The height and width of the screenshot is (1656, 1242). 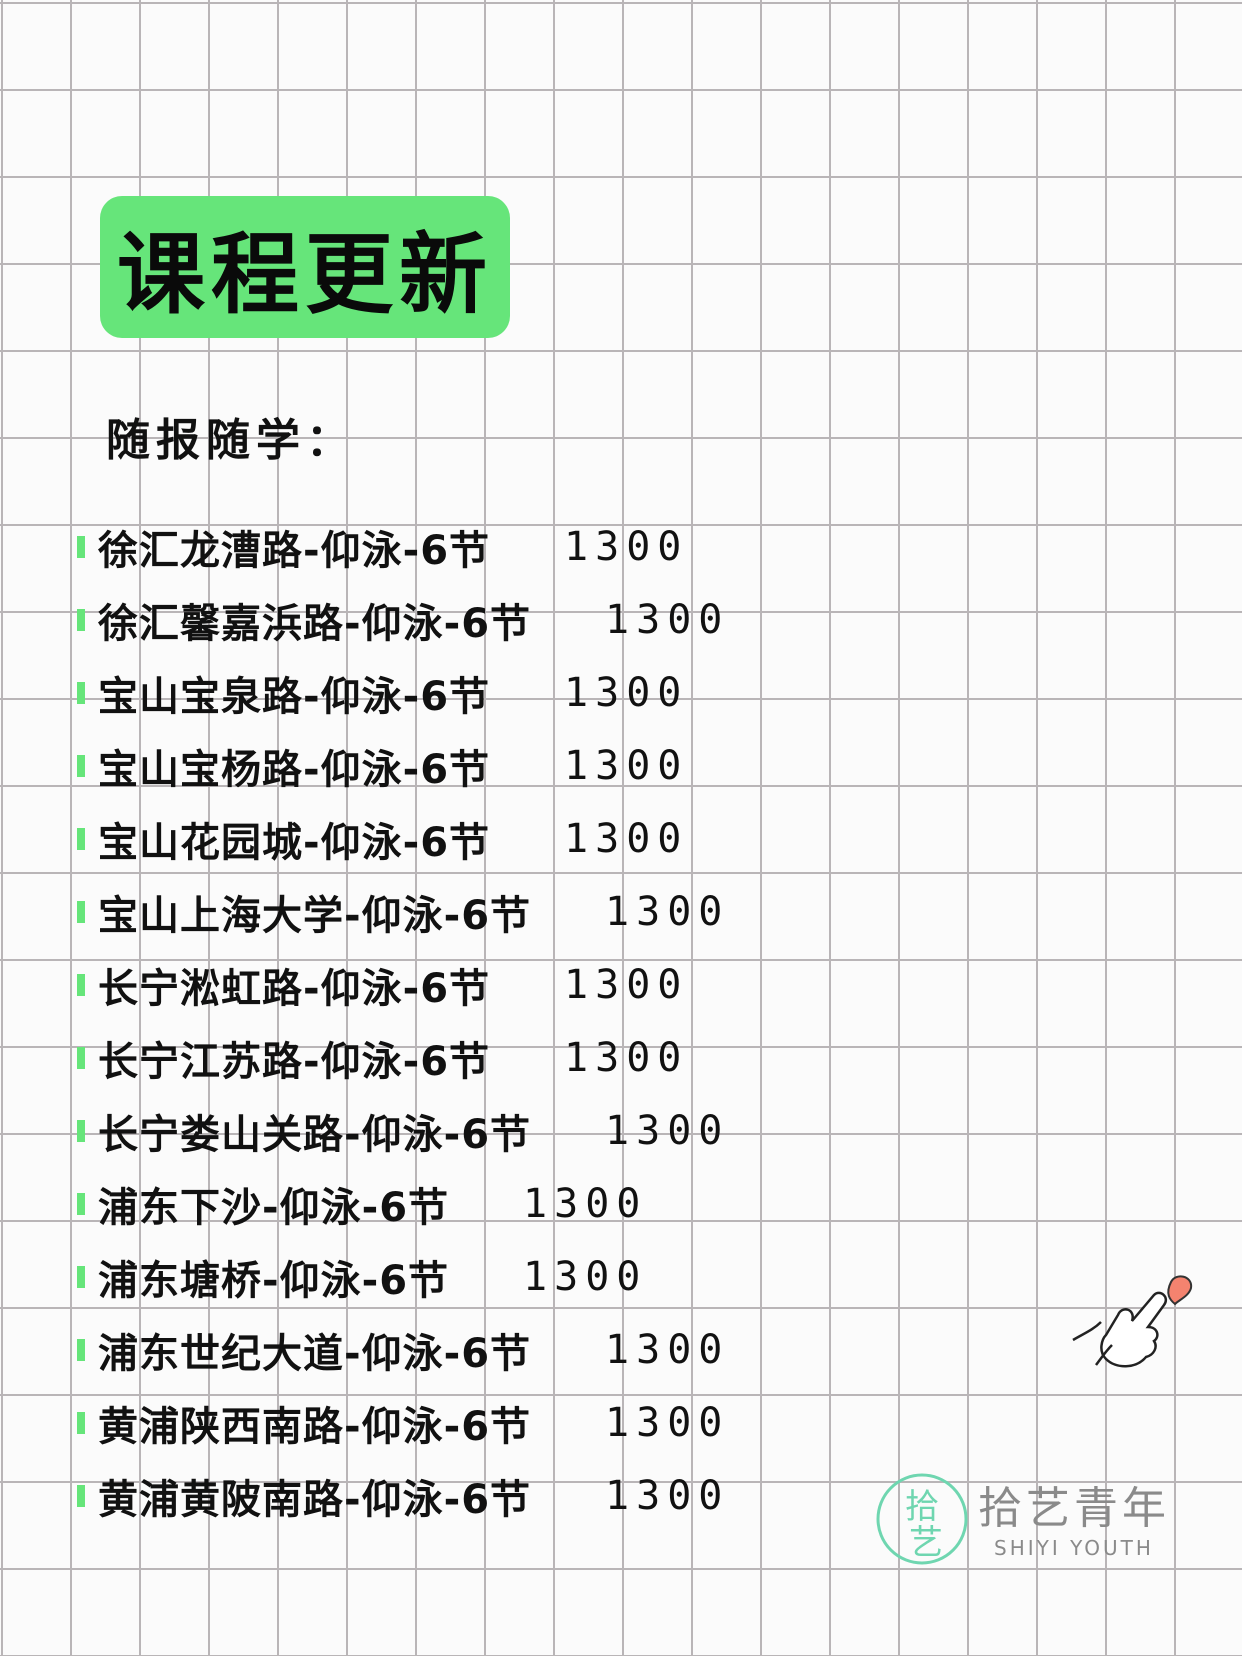 What do you see at coordinates (294, 1061) in the screenshot?
I see `course-name: 长宁江苏路-仰泳-6节` at bounding box center [294, 1061].